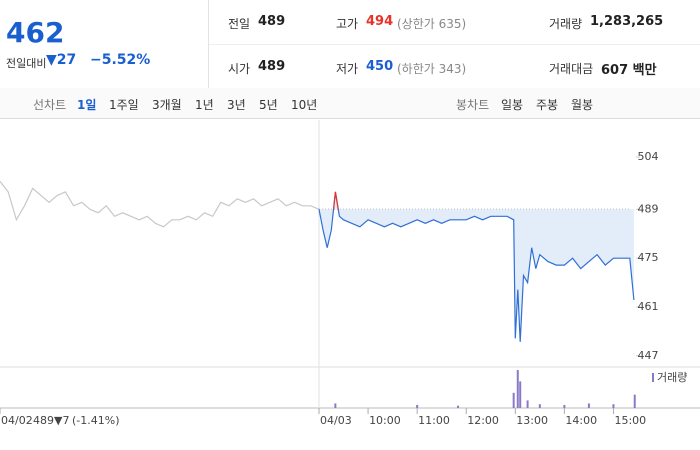 The height and width of the screenshot is (450, 700). What do you see at coordinates (385, 420) in the screenshot?
I see `x-tick-label: 10:00` at bounding box center [385, 420].